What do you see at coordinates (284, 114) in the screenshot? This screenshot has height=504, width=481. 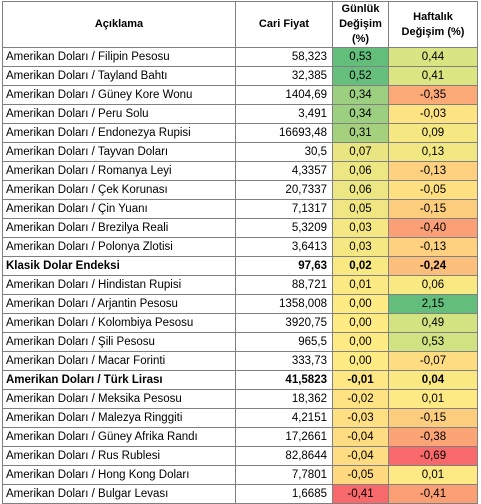 I see `cell-current-price: 3,491` at bounding box center [284, 114].